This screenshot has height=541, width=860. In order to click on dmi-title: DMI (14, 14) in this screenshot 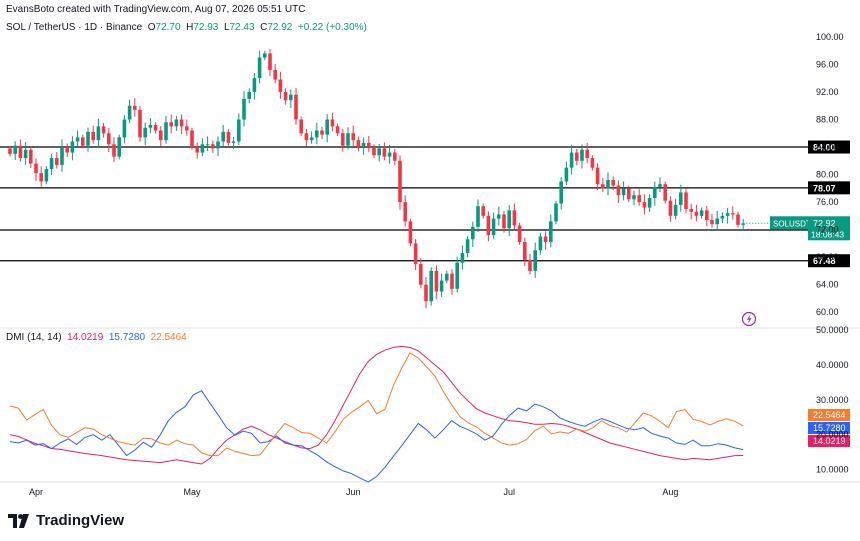, I will do `click(34, 337)`.